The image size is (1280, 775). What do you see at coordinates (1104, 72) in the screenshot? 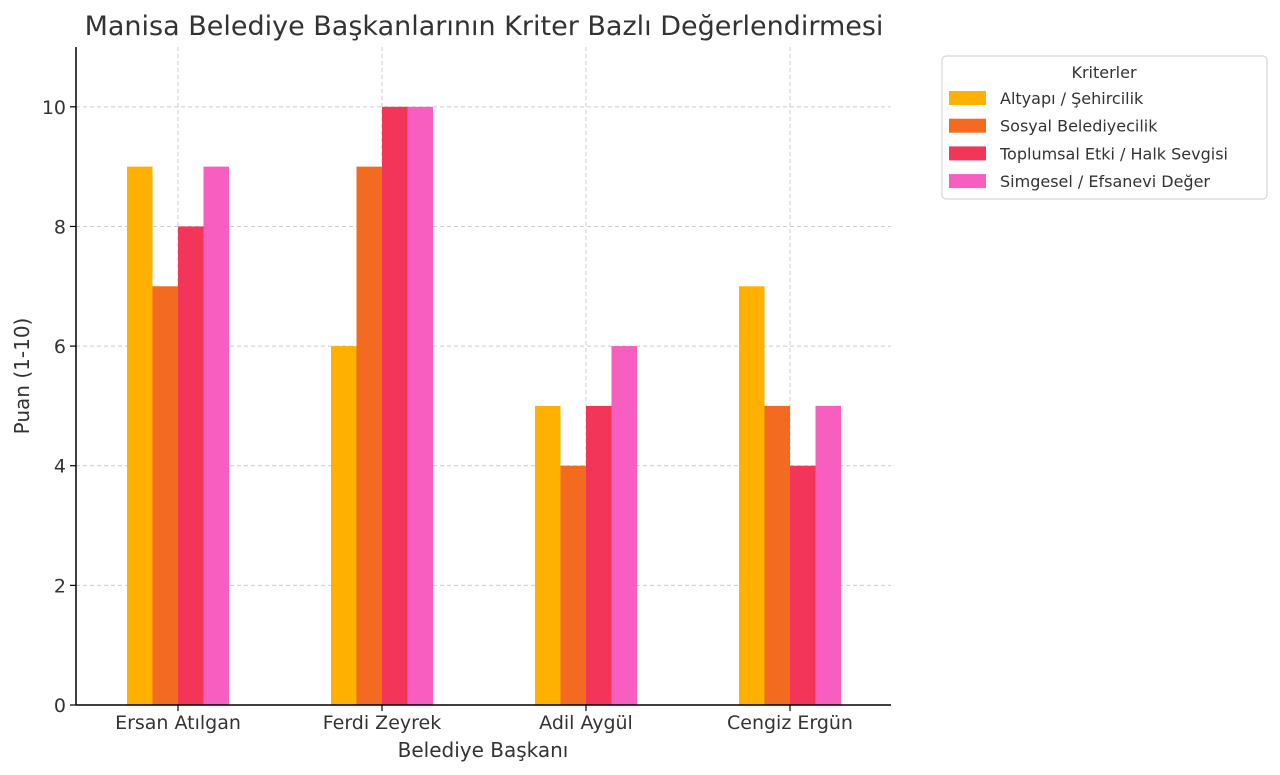
I see `legend-title: Kriterler` at bounding box center [1104, 72].